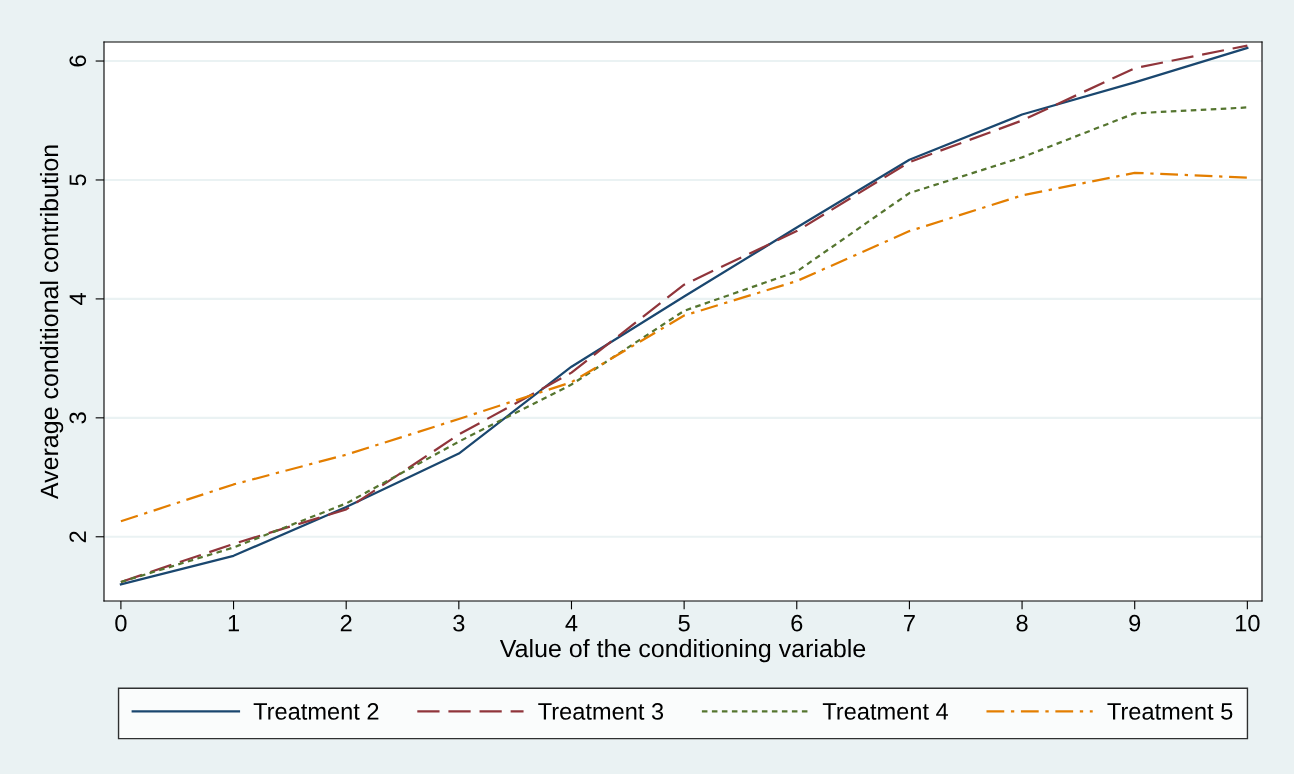 The width and height of the screenshot is (1294, 774). What do you see at coordinates (78, 180) in the screenshot?
I see `y-tick-label: 5` at bounding box center [78, 180].